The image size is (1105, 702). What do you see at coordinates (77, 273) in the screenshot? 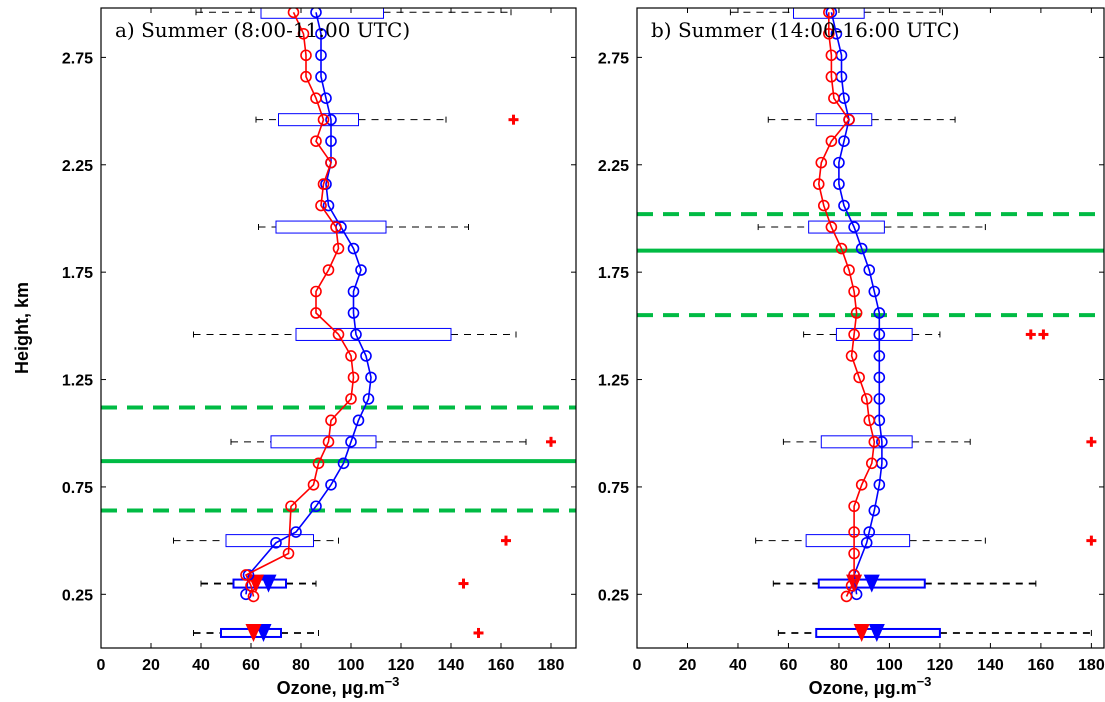
I see `y-tick-label: 1.75` at bounding box center [77, 273].